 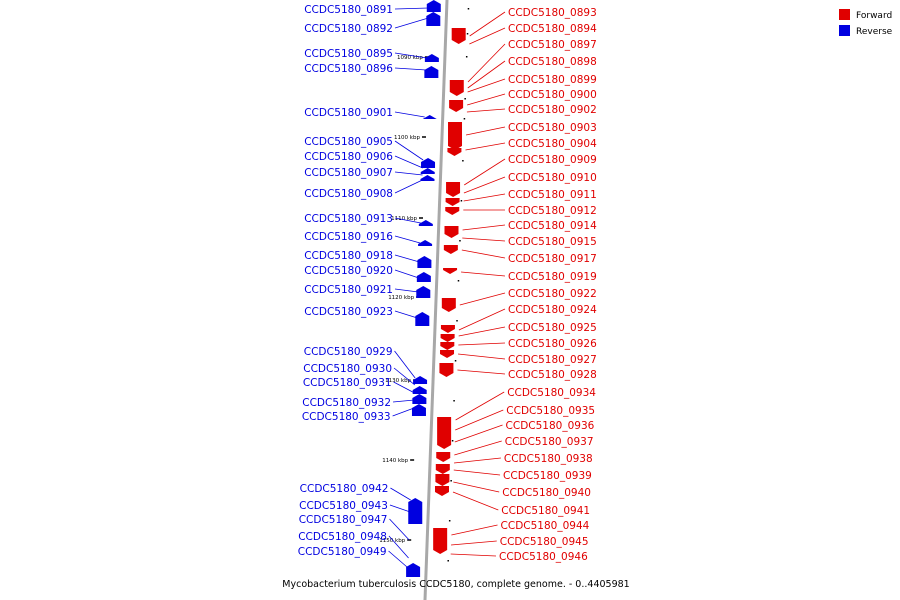 What do you see at coordinates (551, 393) in the screenshot?
I see `forward-gene-label: CCDC5180_0934` at bounding box center [551, 393].